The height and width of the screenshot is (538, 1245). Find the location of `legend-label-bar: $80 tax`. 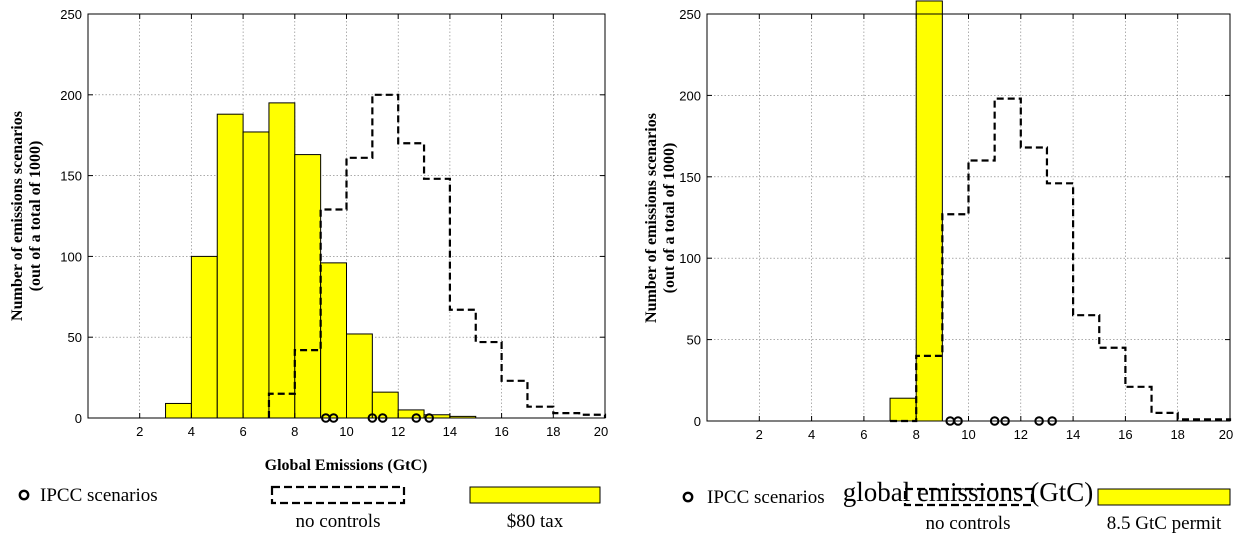

legend-label-bar: $80 tax is located at coordinates (535, 521).